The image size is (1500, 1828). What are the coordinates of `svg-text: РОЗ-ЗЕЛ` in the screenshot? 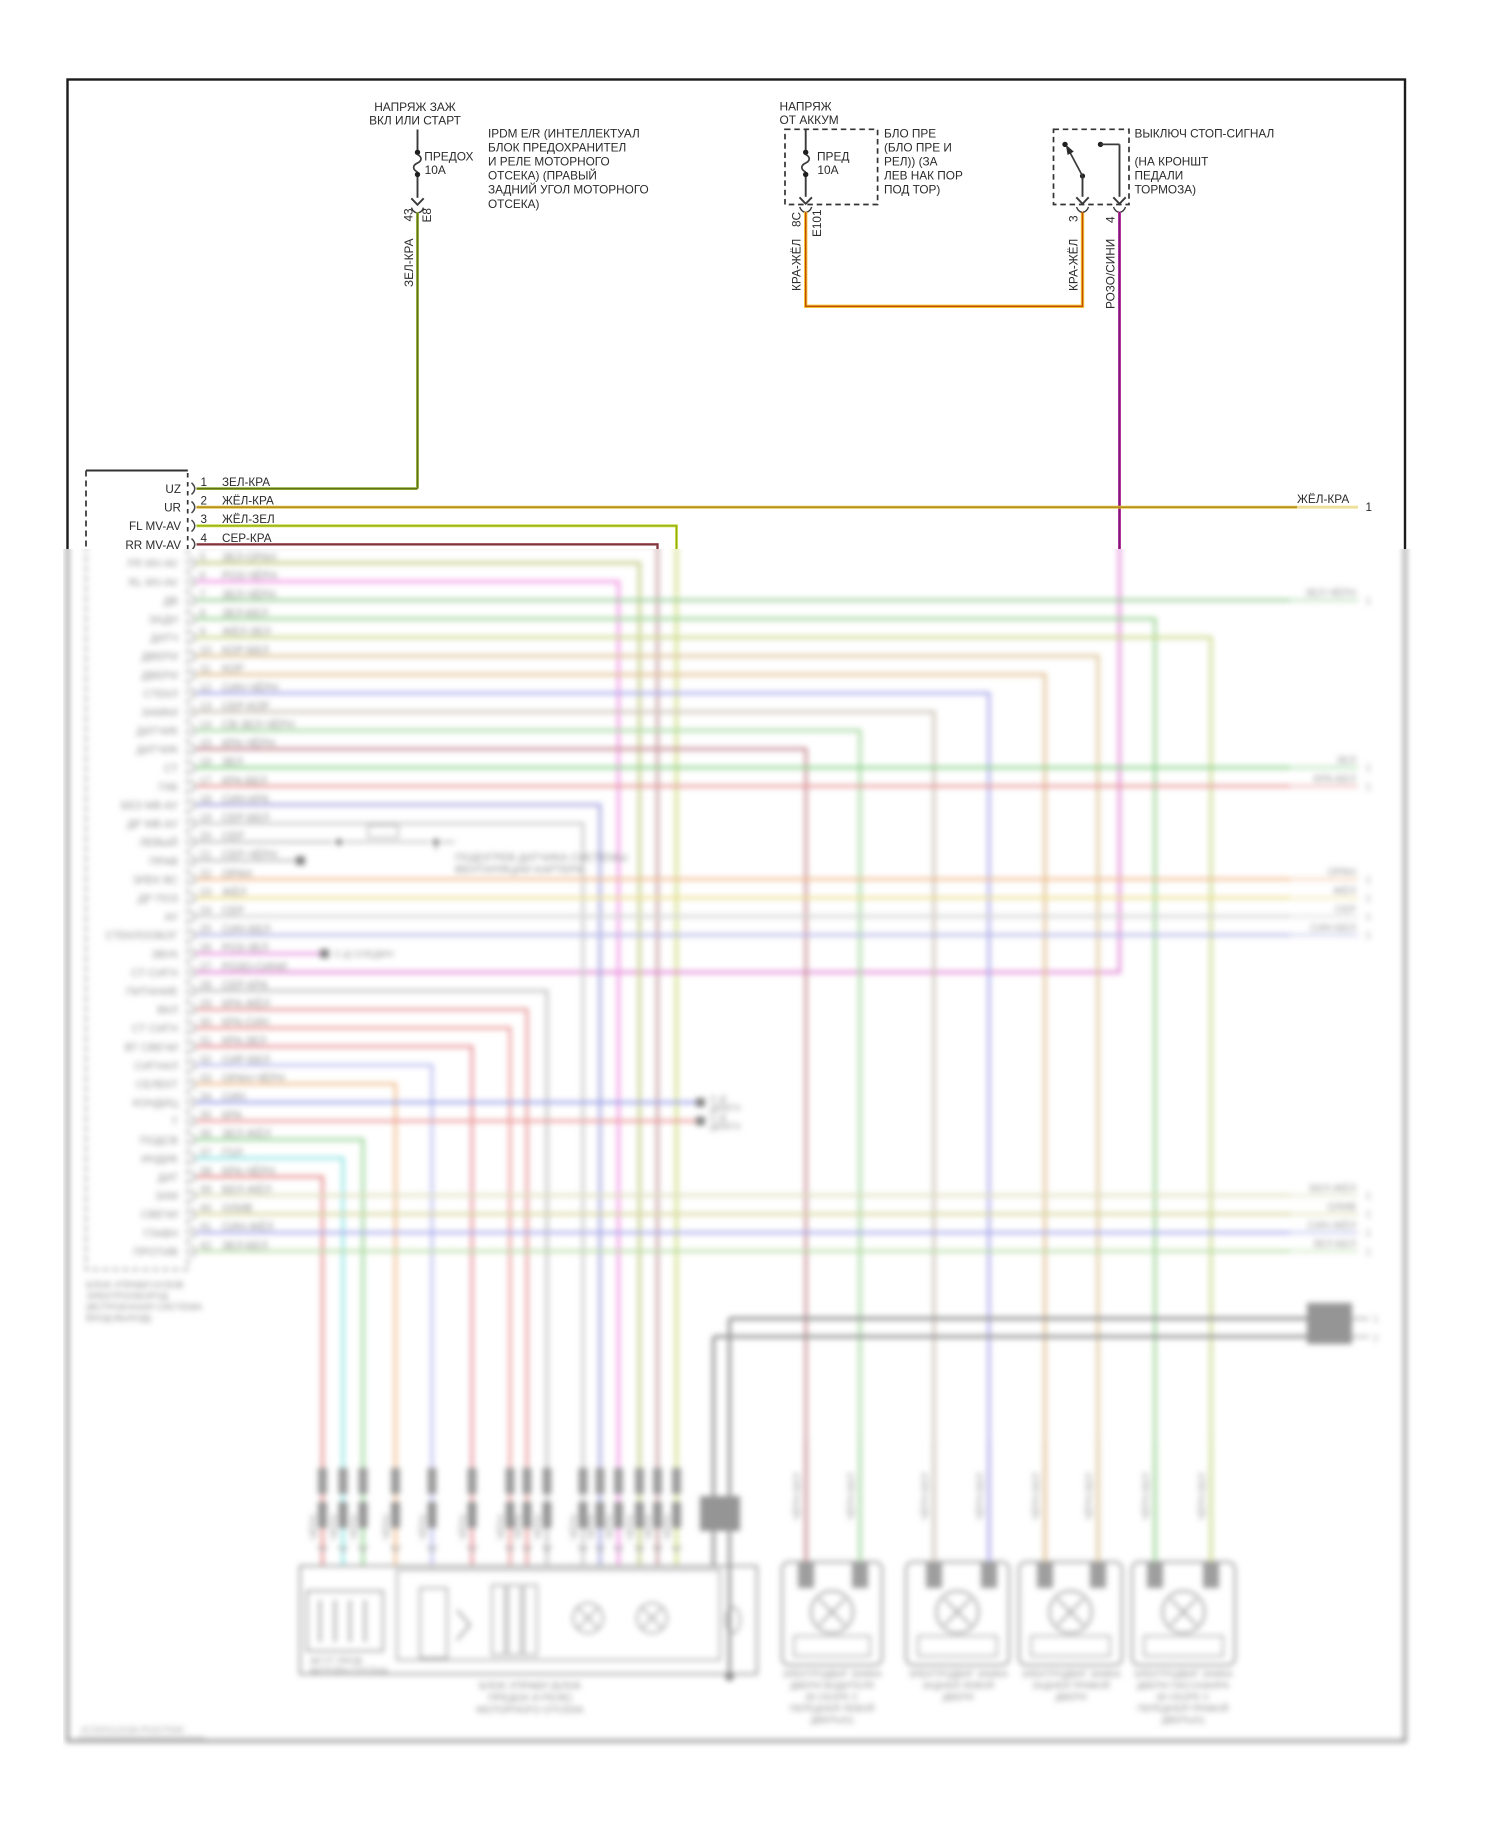 It's located at (245, 948).